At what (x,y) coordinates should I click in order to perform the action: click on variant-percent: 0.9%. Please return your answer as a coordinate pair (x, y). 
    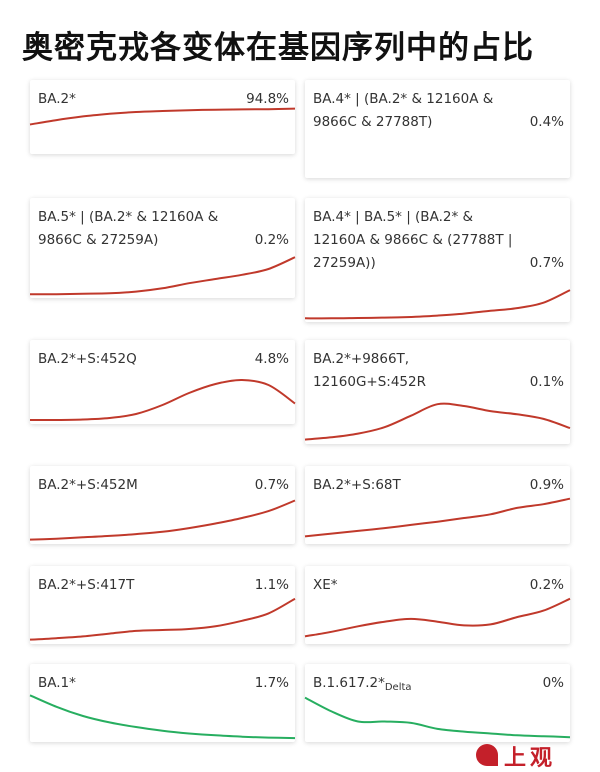
    Looking at the image, I should click on (546, 485).